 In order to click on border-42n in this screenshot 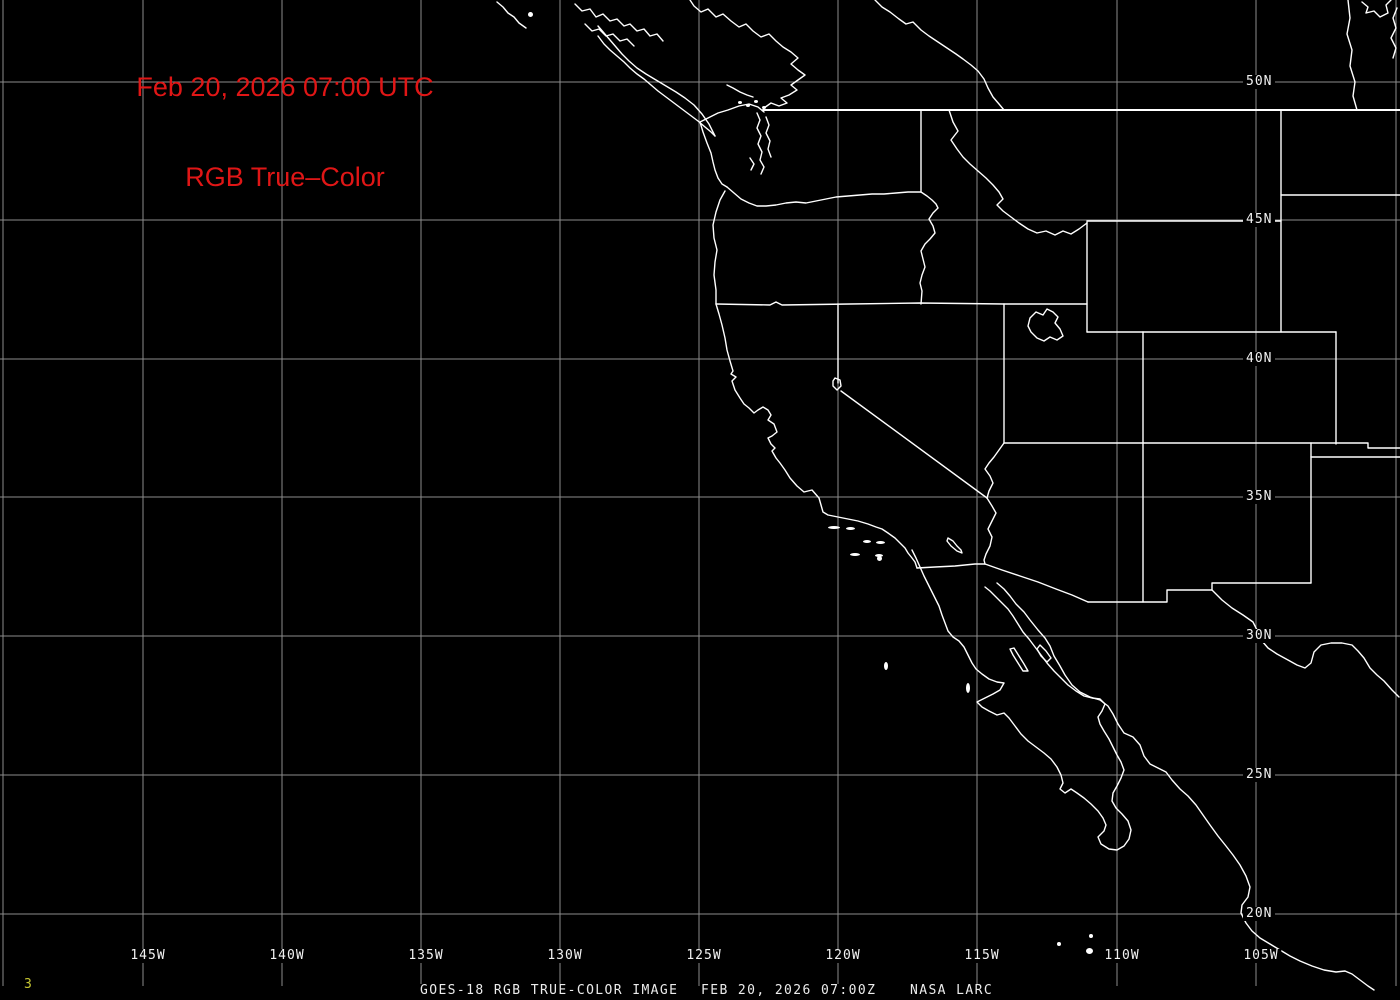, I will do `click(901, 303)`.